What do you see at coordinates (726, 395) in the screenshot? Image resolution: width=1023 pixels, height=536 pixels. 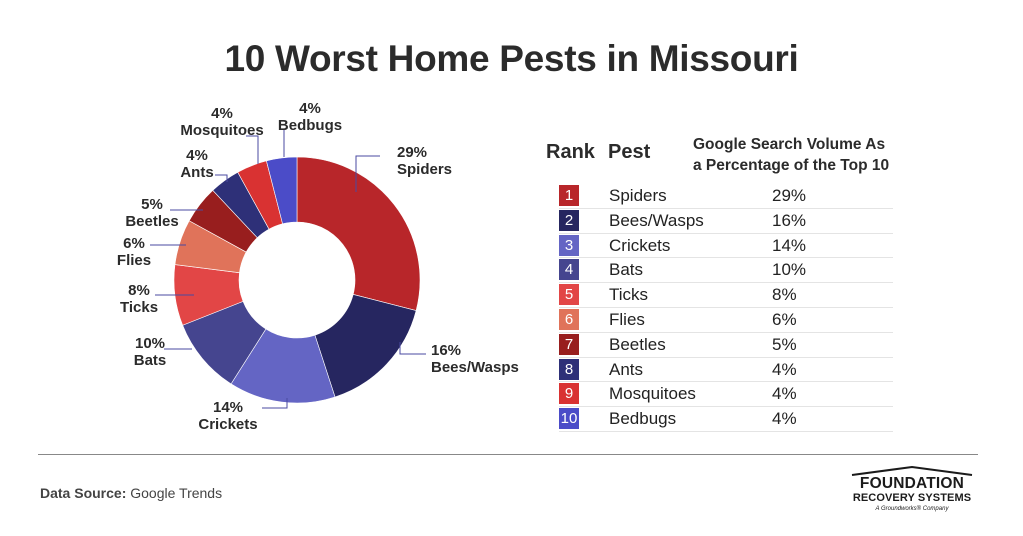 I see `table-row: 9 Mosquitoes 4%` at bounding box center [726, 395].